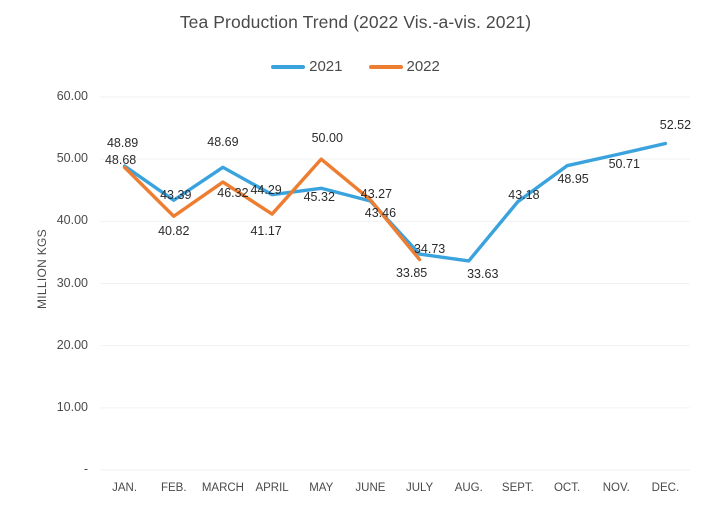  What do you see at coordinates (380, 212) in the screenshot?
I see `data-label-2022-JUNE: 43.46` at bounding box center [380, 212].